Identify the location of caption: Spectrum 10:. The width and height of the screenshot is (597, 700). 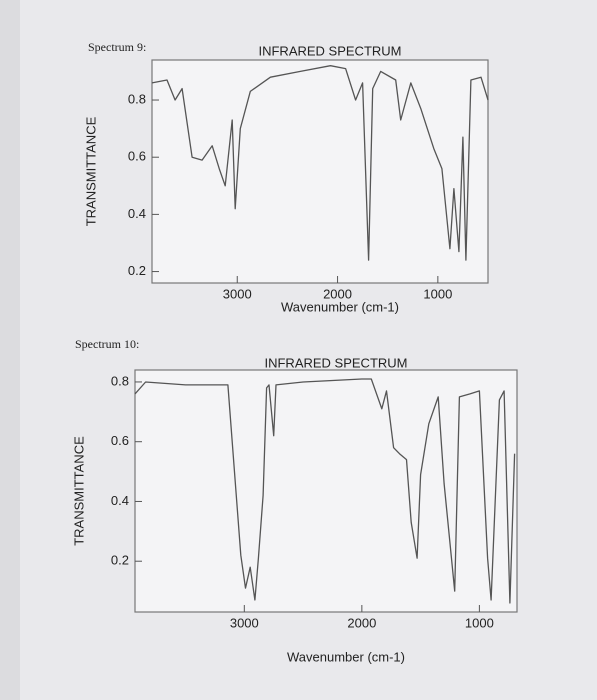
(107, 344).